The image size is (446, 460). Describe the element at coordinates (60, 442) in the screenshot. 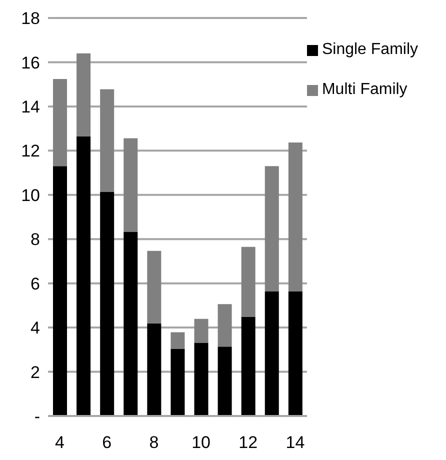

I see `x-tick-label: 4` at that location.